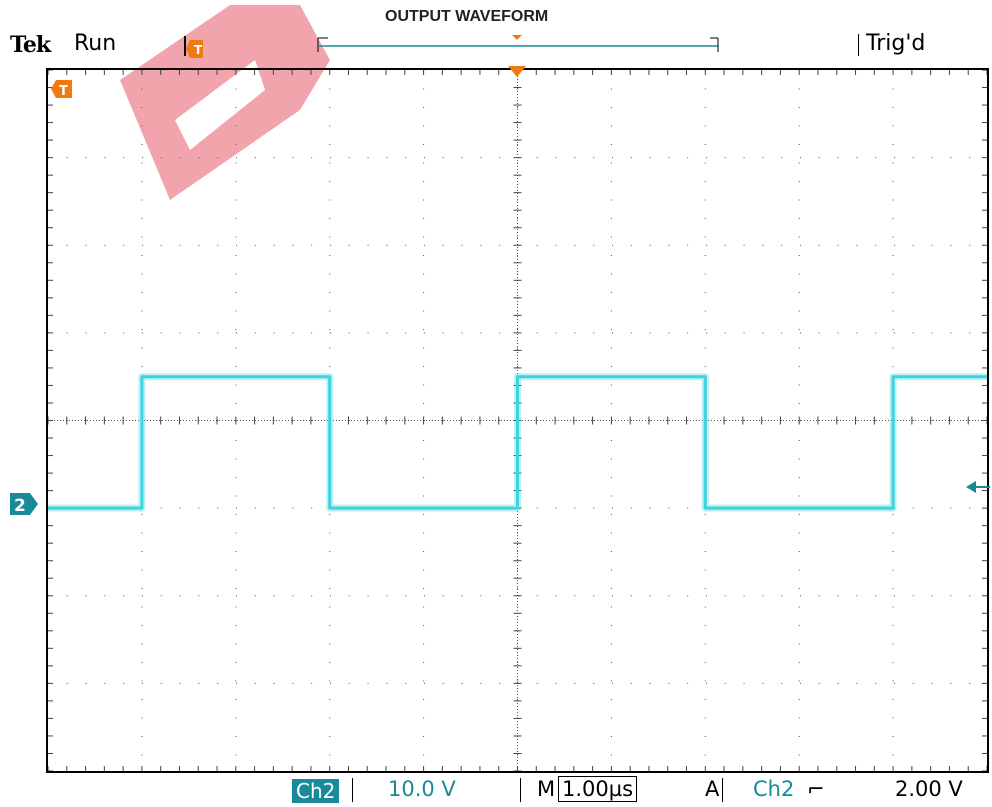 This screenshot has height=807, width=992. What do you see at coordinates (816, 789) in the screenshot?
I see `falling-edge-icon: ⌐` at bounding box center [816, 789].